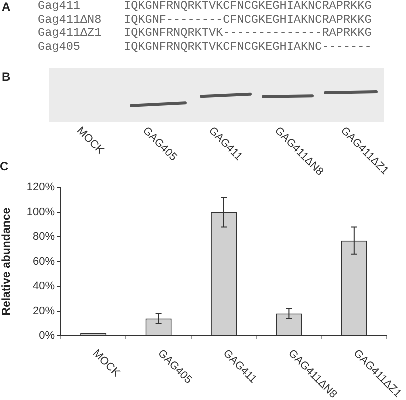 The image size is (406, 400). What do you see at coordinates (59, 6) in the screenshot?
I see `category-label: Gag411` at bounding box center [59, 6].